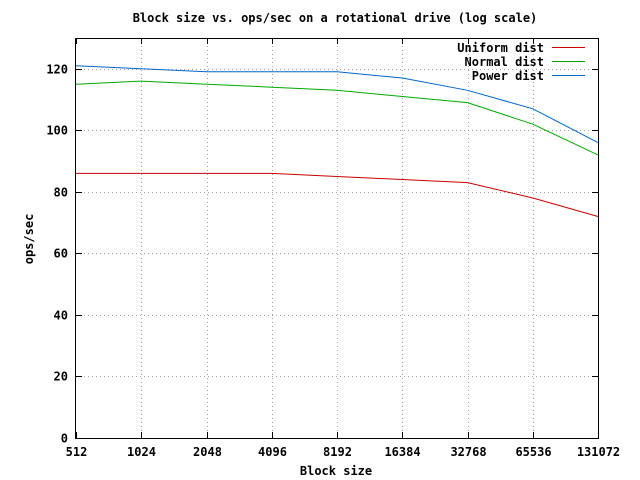  I want to click on series-line-uniform-dist, so click(337, 194).